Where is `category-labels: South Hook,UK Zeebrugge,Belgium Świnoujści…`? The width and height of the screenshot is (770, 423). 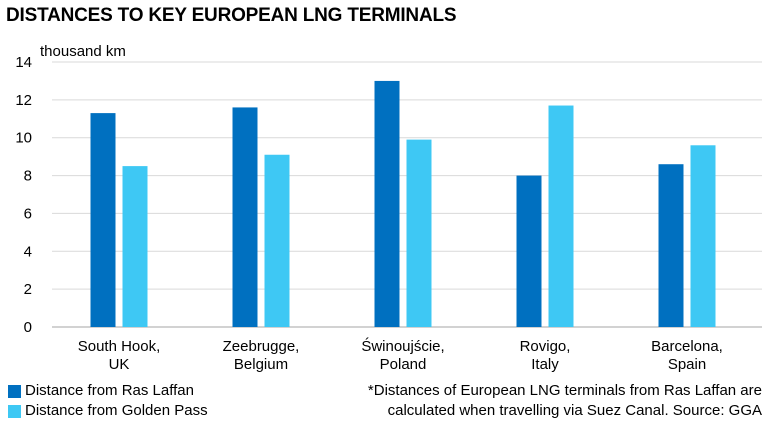 category-labels: South Hook,UK Zeebrugge,Belgium Świnoujści… is located at coordinates (400, 355).